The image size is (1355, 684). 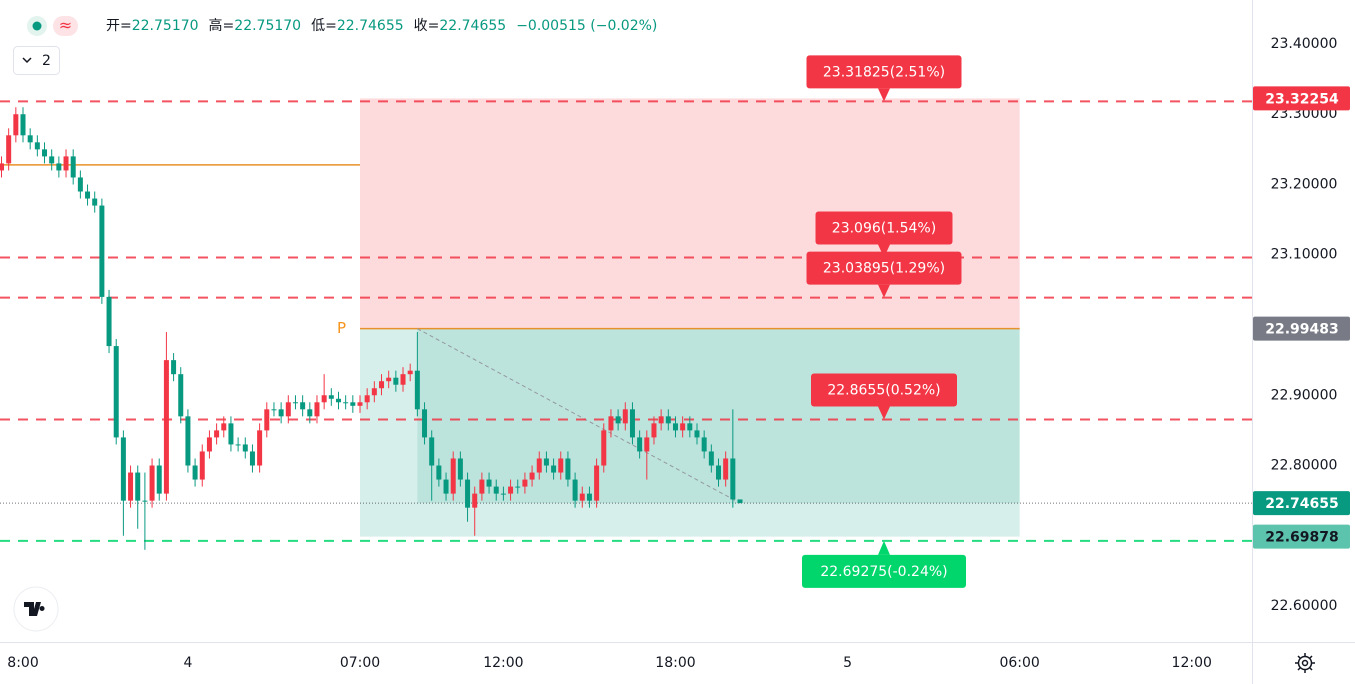 I want to click on x-tick-label: 8:00, so click(x=22, y=663).